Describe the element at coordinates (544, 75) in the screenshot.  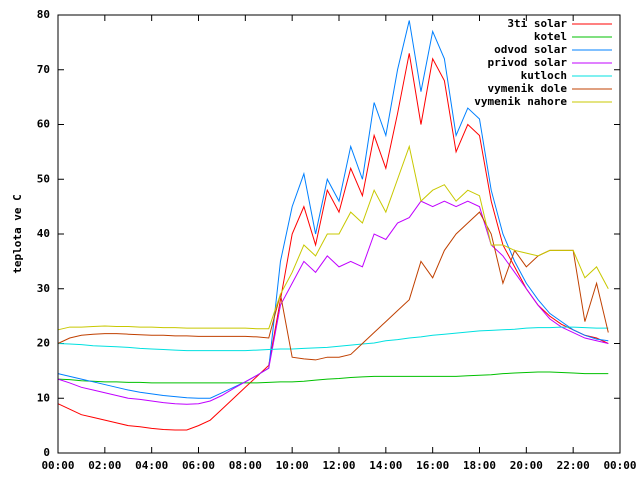
I see `legend-label: kutloch` at that location.